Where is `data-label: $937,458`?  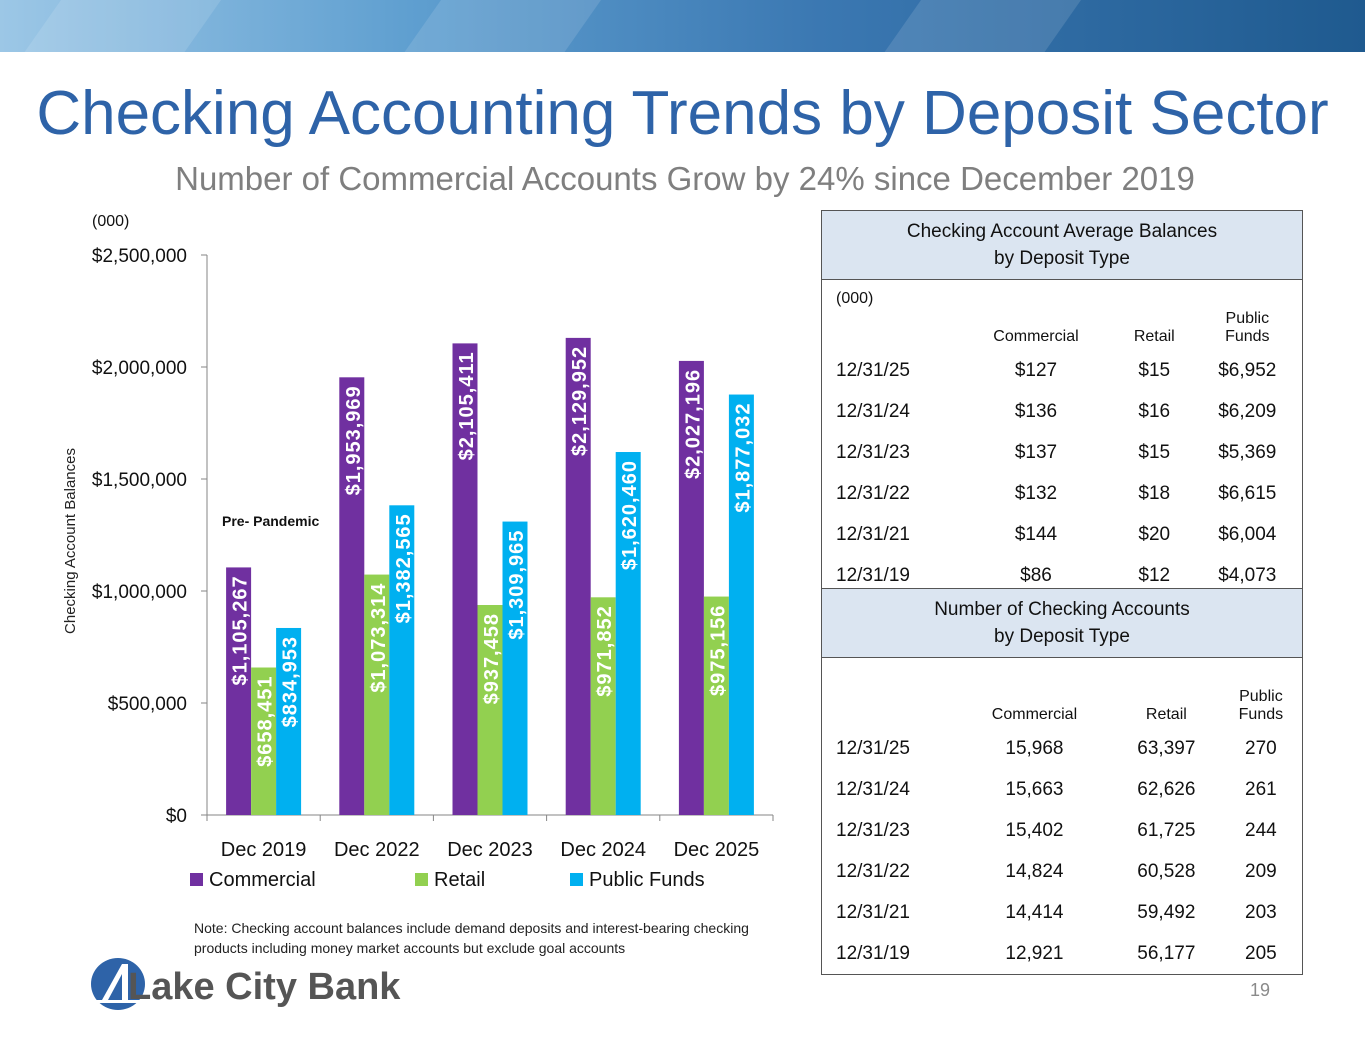
data-label: $937,458 is located at coordinates (492, 658).